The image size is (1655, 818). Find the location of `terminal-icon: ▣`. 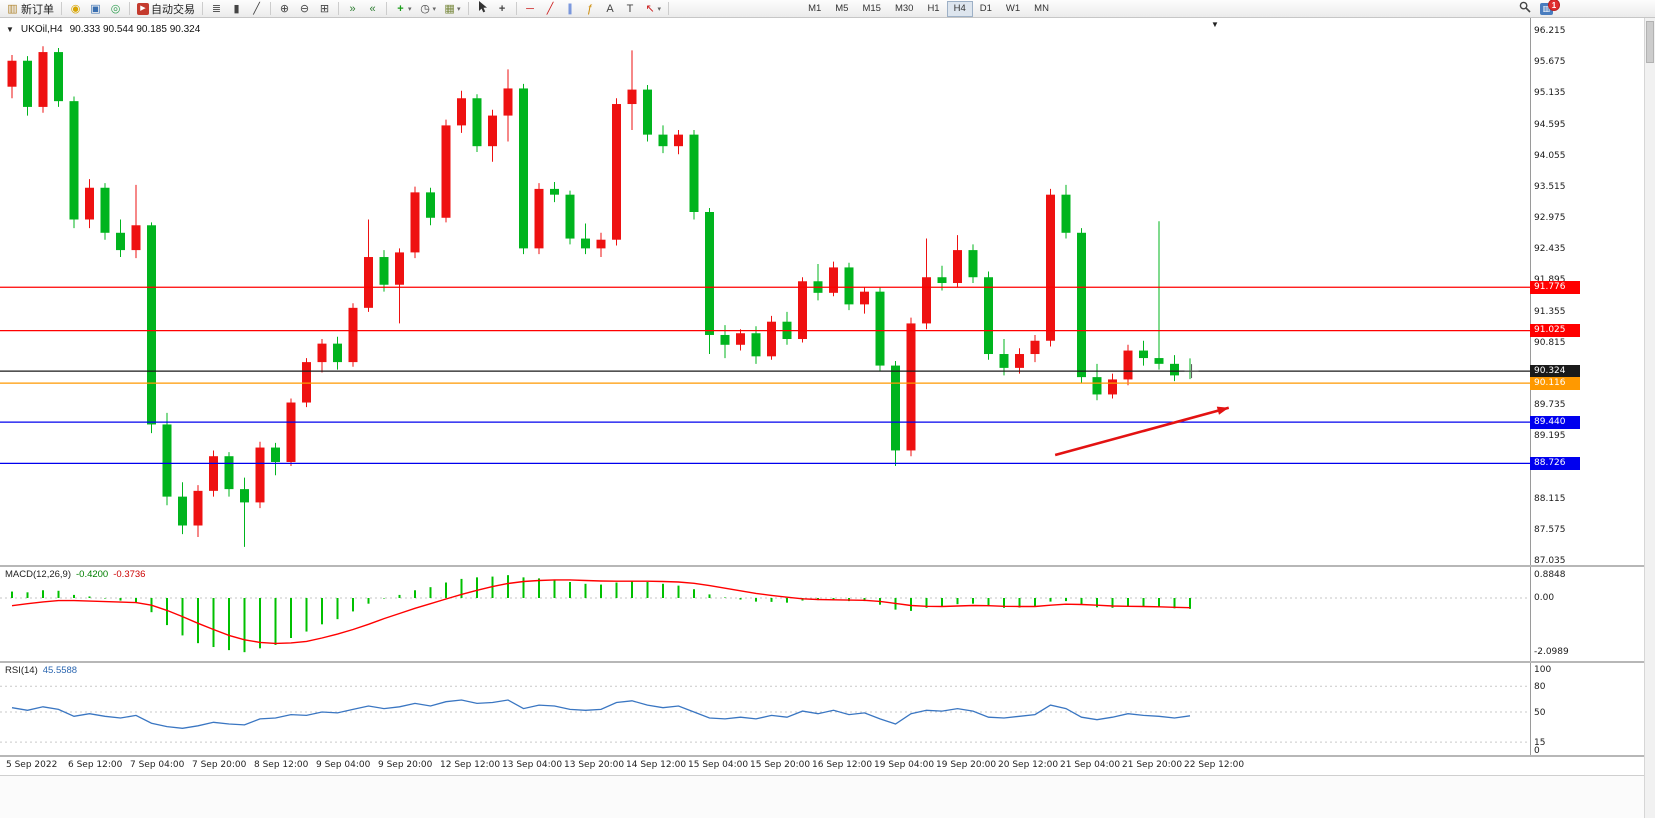

terminal-icon: ▣ is located at coordinates (95, 8).